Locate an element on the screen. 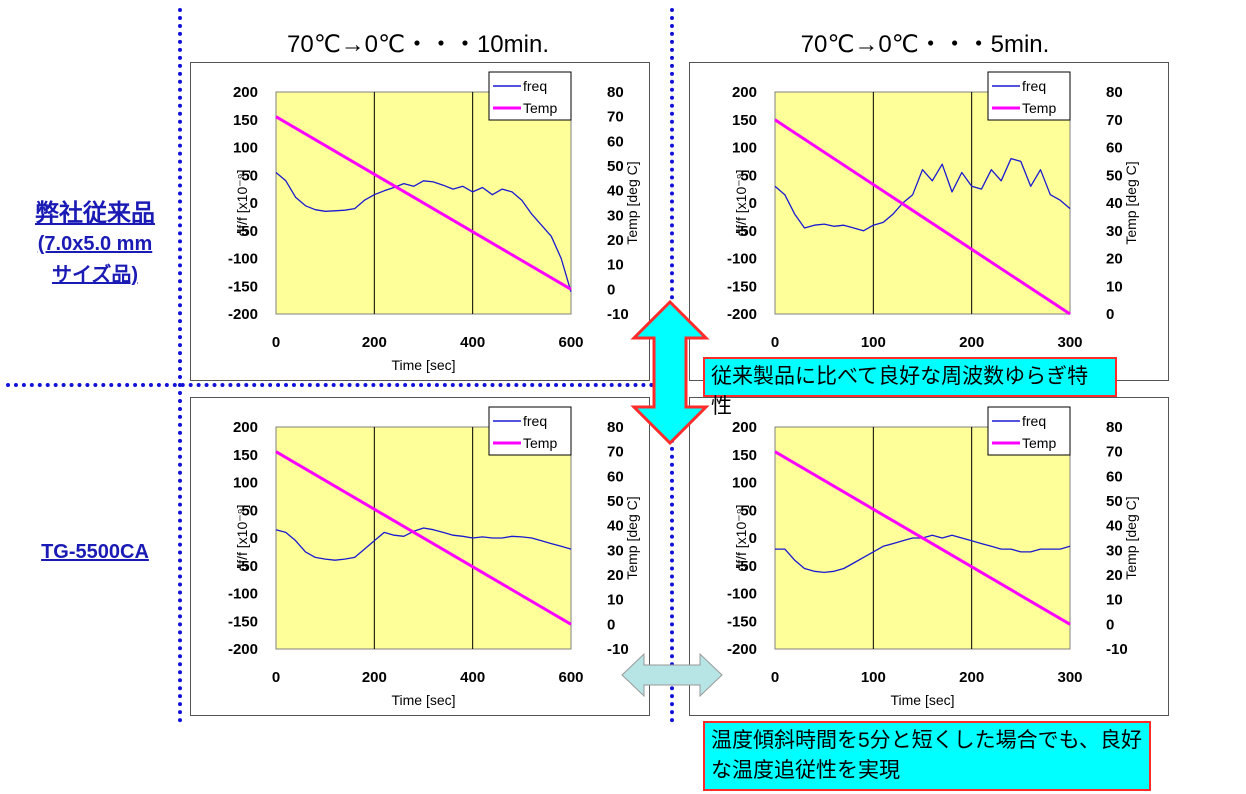  divider-horizontal is located at coordinates (346, 385).